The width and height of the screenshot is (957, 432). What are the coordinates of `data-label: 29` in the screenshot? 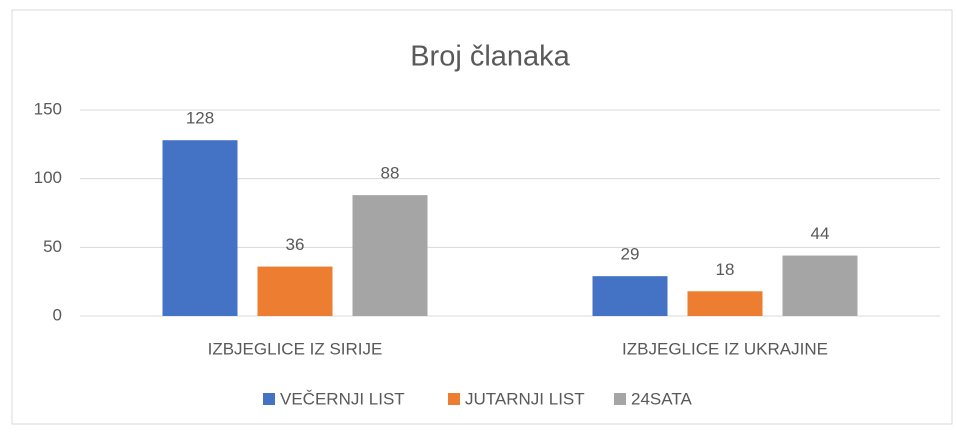 It's located at (630, 254).